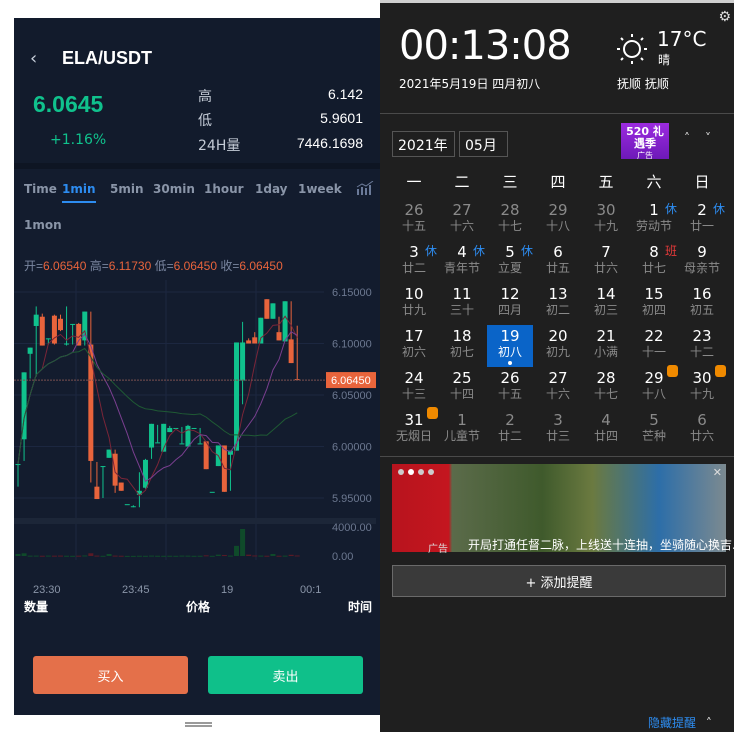 The width and height of the screenshot is (734, 732). What do you see at coordinates (79, 192) in the screenshot?
I see `tab-1min: 1min` at bounding box center [79, 192].